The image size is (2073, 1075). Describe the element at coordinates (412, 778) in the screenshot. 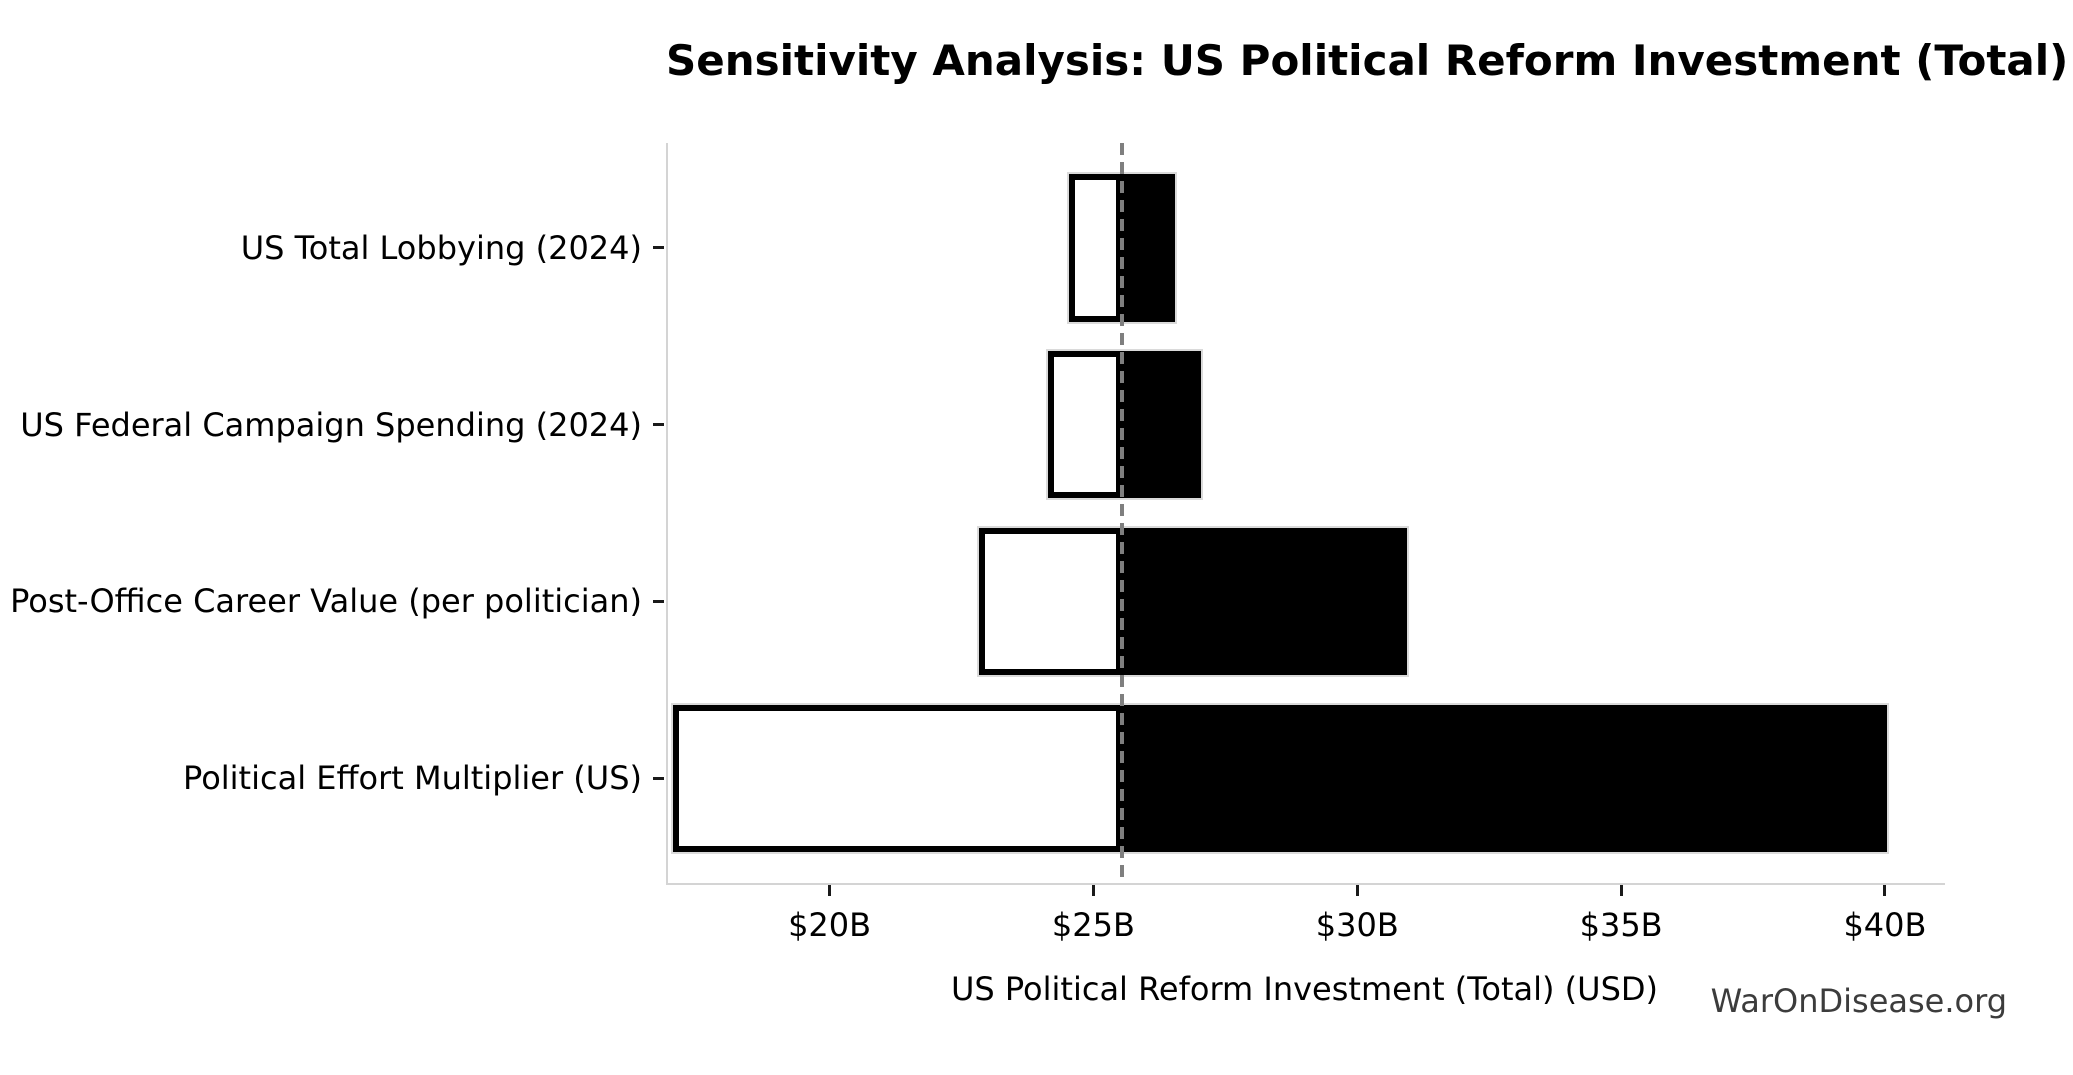

I see `y-tick-label: Political Effort Multiplier (US)` at that location.